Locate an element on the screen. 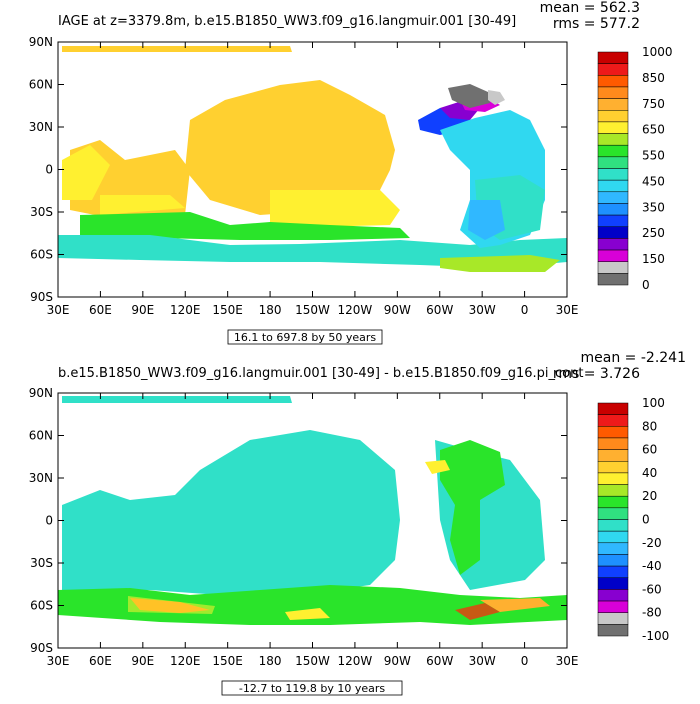  arctic-strip-bottom is located at coordinates (177, 399).